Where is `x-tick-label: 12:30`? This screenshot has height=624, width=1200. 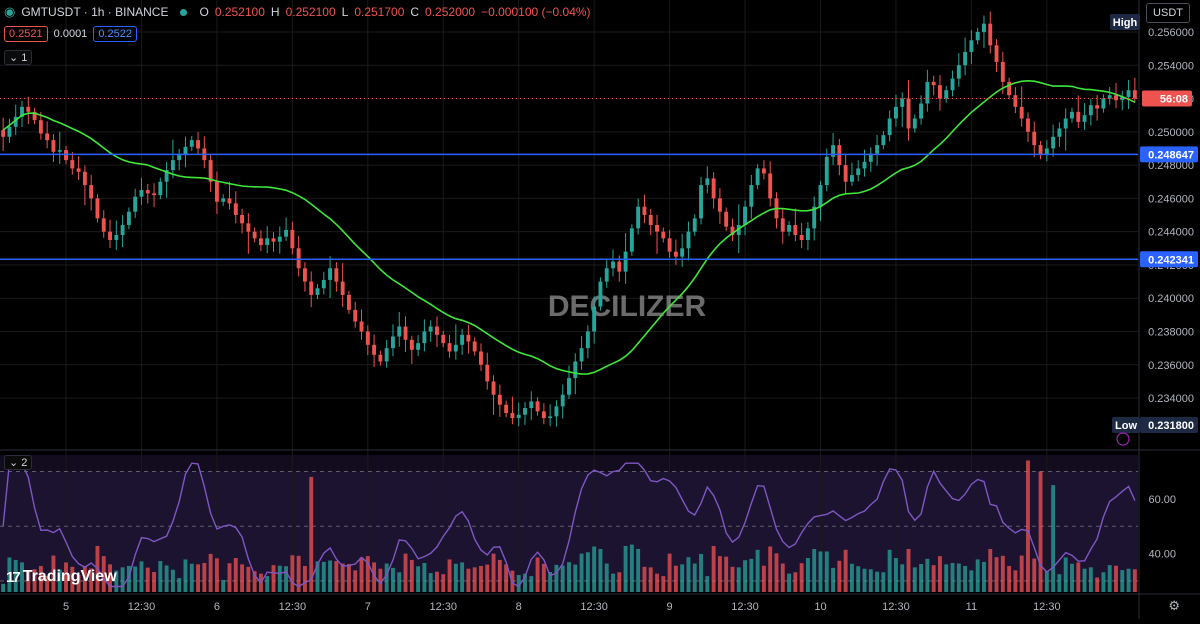 x-tick-label: 12:30 is located at coordinates (142, 607).